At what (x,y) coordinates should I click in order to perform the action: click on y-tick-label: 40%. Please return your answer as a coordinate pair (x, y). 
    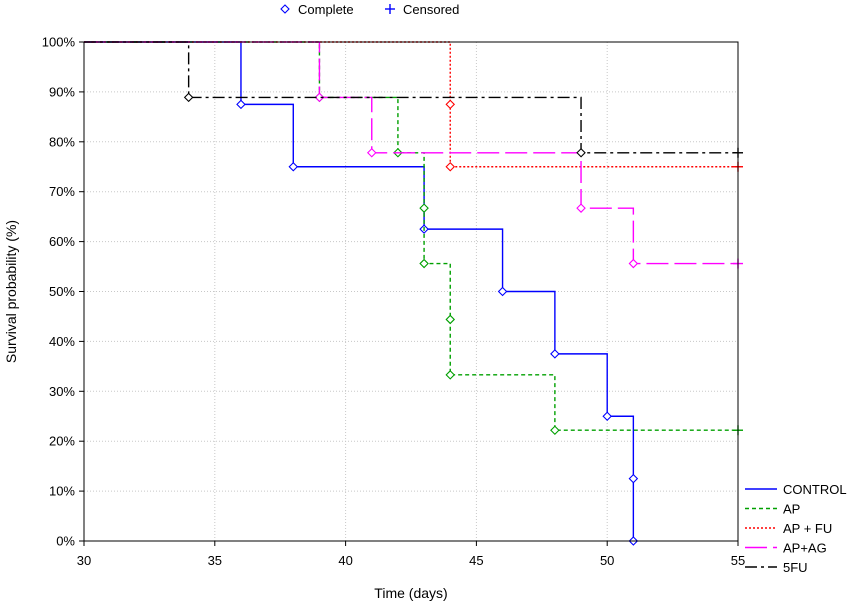
    Looking at the image, I should click on (62, 341).